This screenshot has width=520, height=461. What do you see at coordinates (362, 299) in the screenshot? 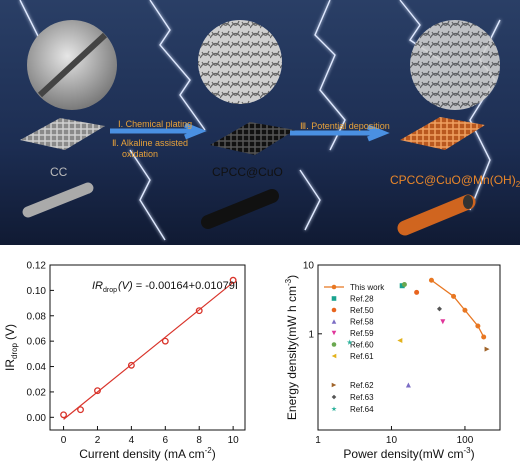
I see `legend-label: Ref.28` at bounding box center [362, 299].